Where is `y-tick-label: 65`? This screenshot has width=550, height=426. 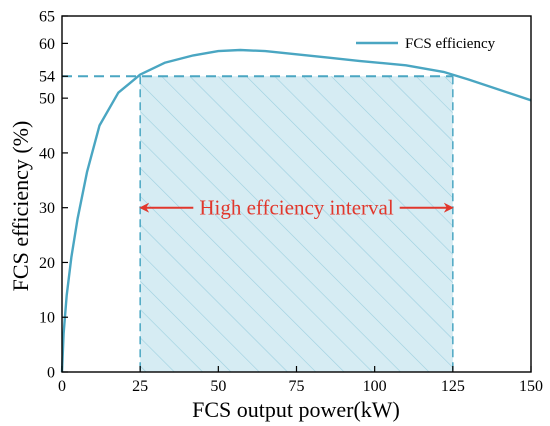
y-tick-label: 65 is located at coordinates (47, 17).